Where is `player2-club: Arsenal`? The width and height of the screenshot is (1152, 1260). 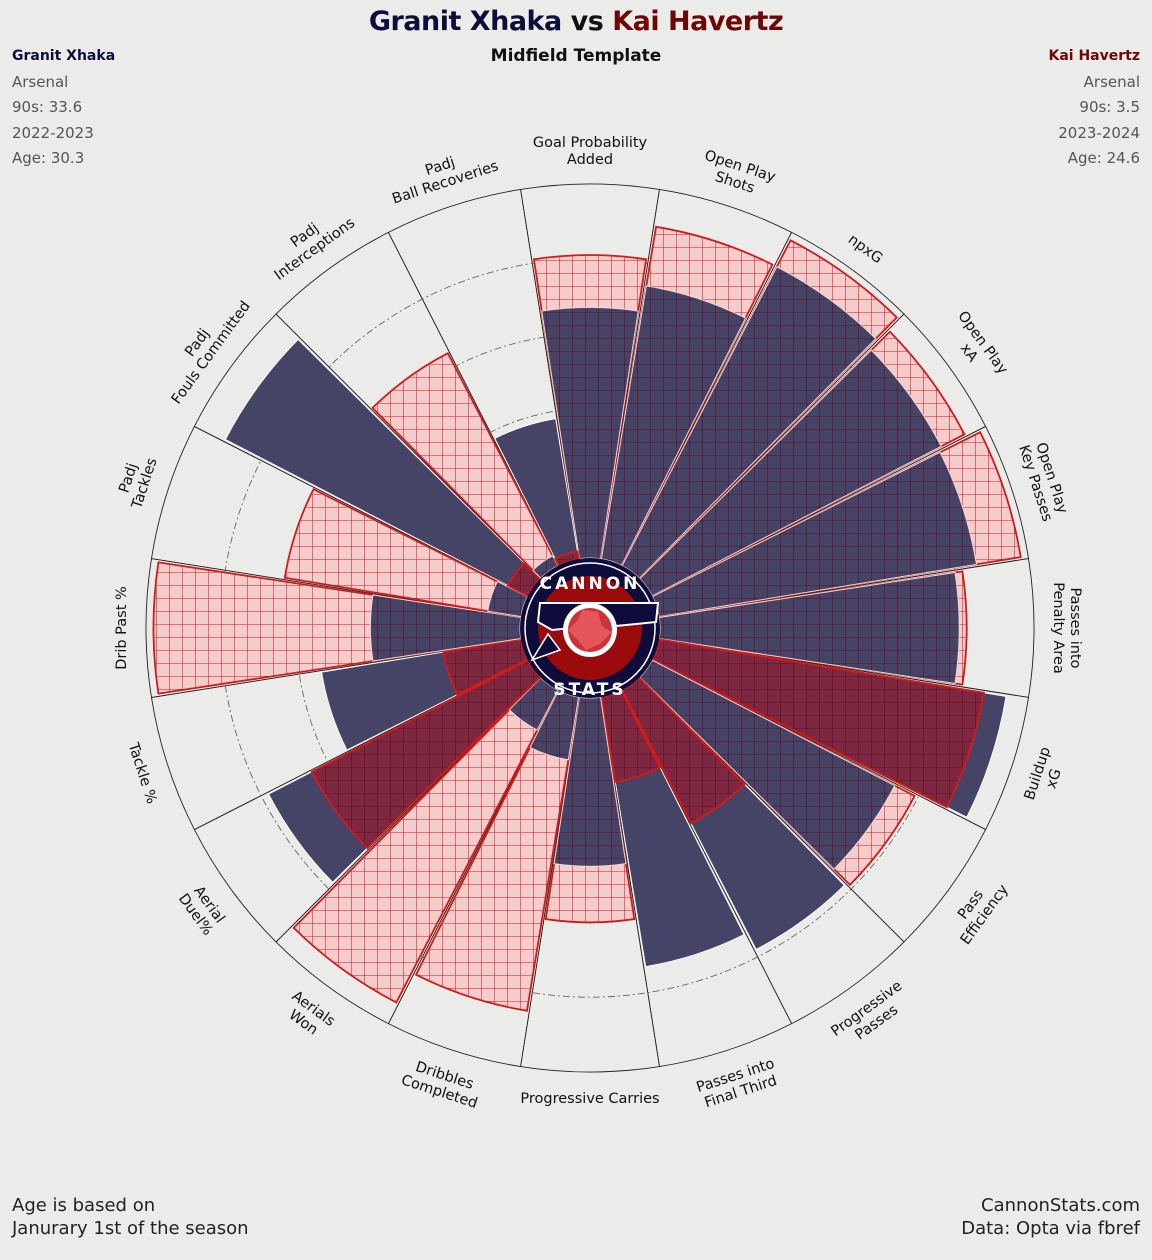
player2-club: Arsenal is located at coordinates (1111, 81).